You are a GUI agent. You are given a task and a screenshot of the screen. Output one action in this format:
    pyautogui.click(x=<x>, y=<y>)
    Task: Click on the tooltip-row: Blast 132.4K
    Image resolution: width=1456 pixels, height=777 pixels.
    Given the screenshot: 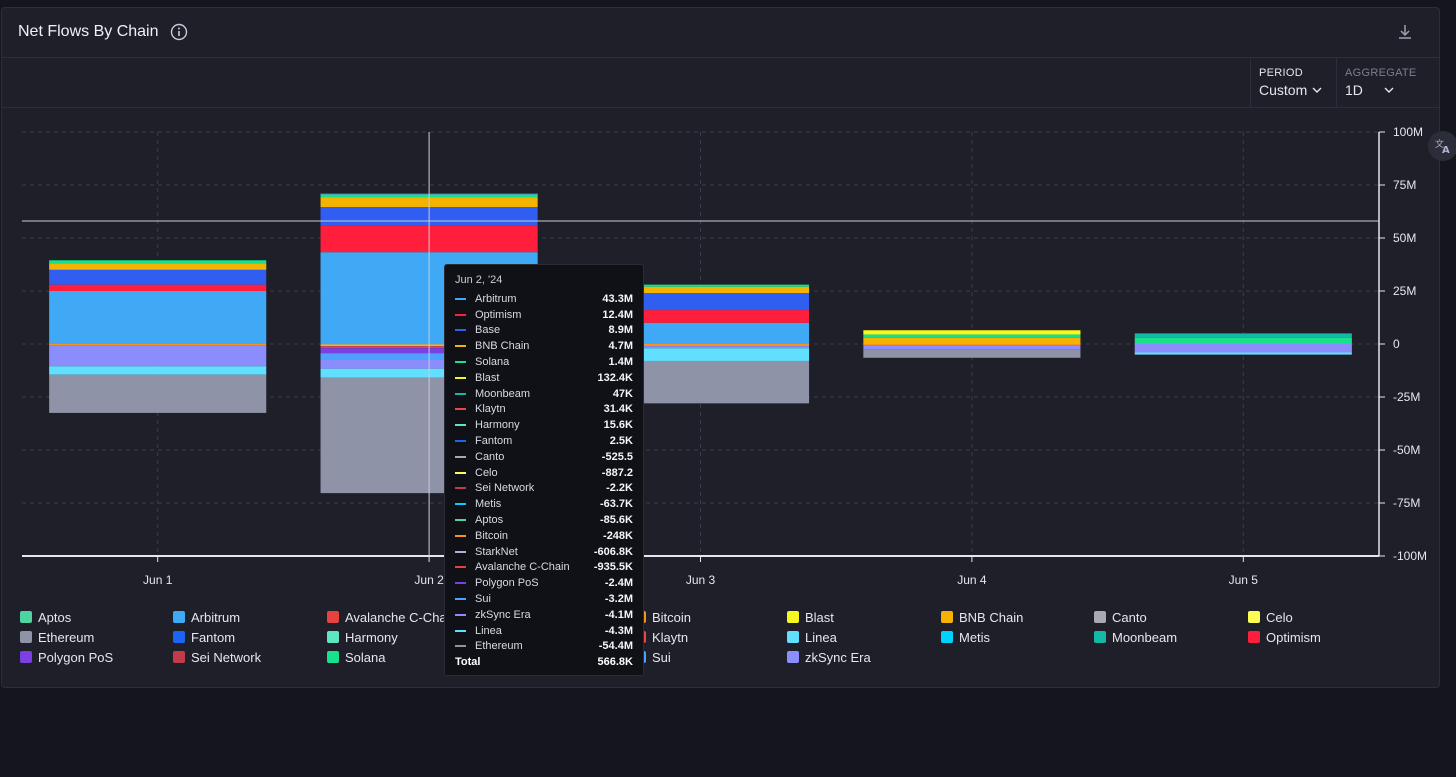 What is the action you would take?
    pyautogui.click(x=544, y=378)
    